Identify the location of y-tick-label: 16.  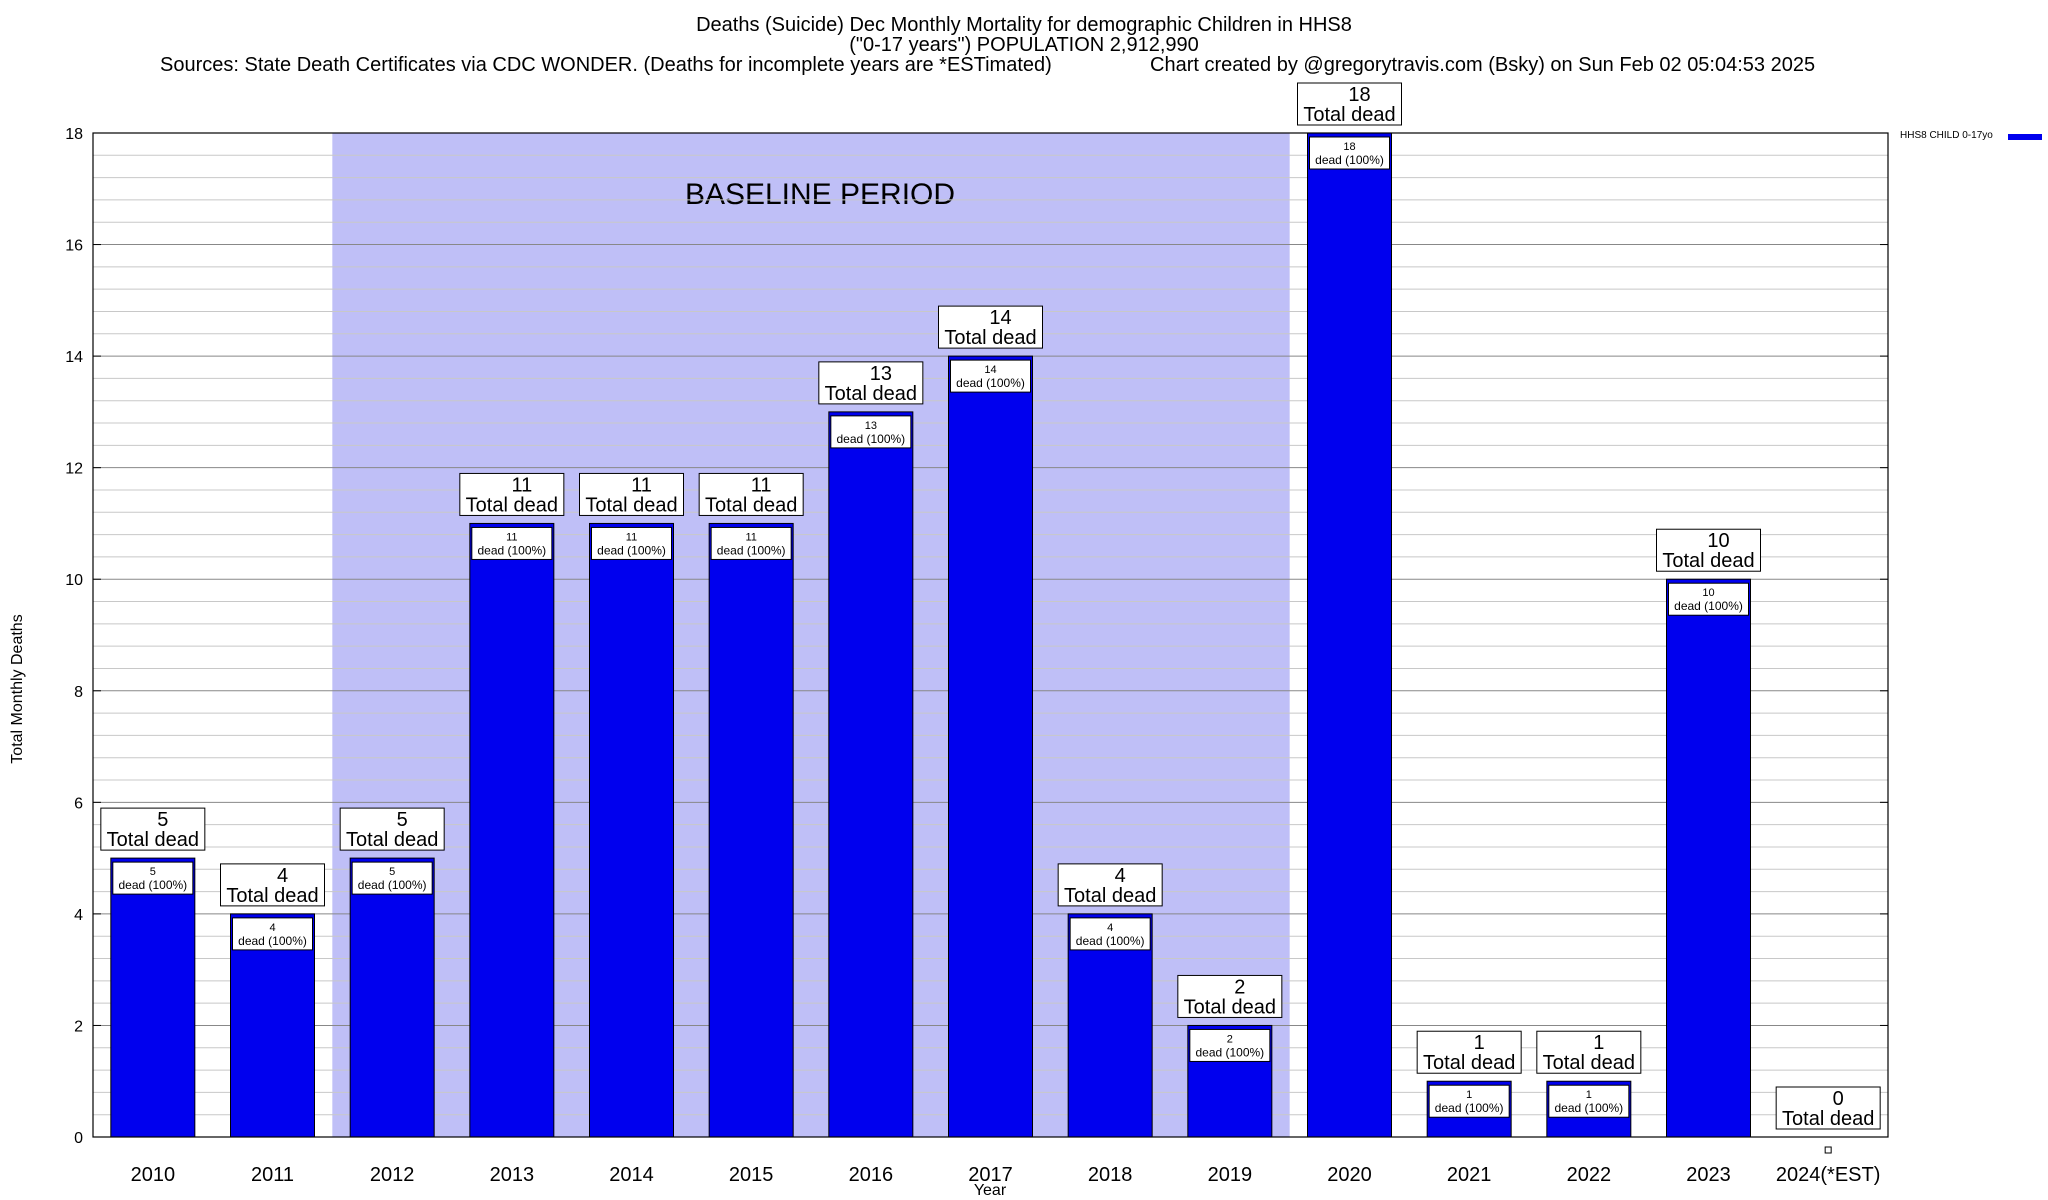
(74, 246).